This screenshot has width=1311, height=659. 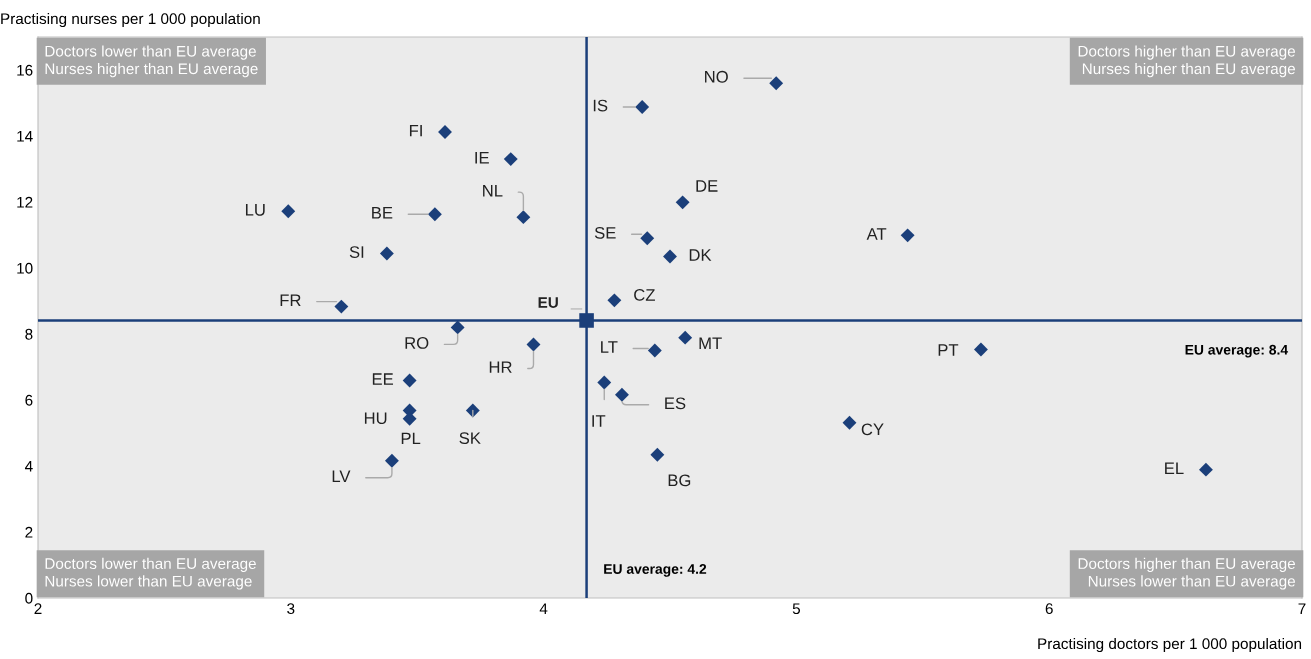 I want to click on ref-line-label: EU average: 8.4, so click(x=1237, y=351).